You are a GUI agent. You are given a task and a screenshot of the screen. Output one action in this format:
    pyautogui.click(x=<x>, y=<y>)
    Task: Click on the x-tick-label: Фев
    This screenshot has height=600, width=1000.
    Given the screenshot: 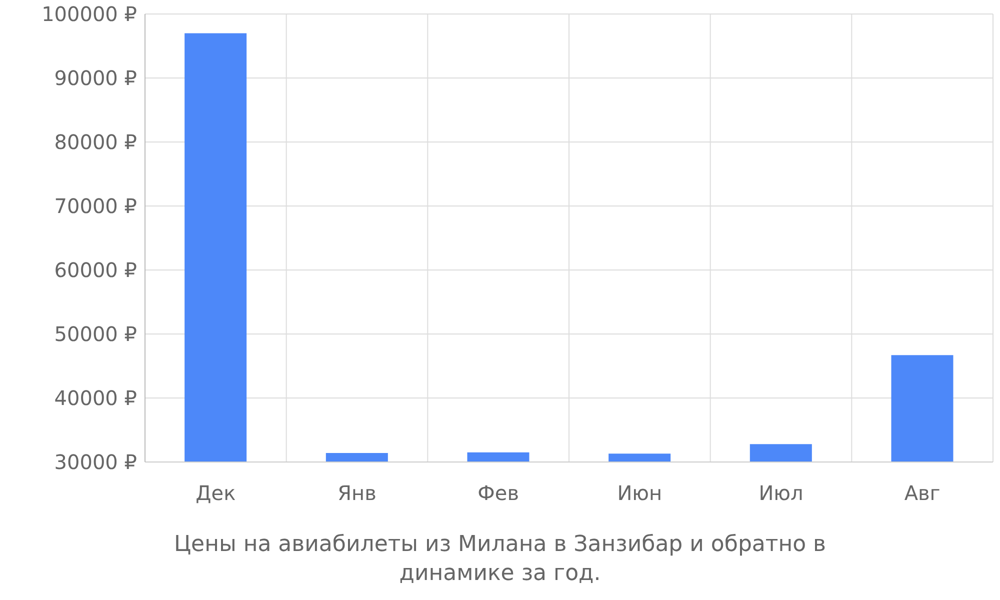 What is the action you would take?
    pyautogui.click(x=498, y=493)
    